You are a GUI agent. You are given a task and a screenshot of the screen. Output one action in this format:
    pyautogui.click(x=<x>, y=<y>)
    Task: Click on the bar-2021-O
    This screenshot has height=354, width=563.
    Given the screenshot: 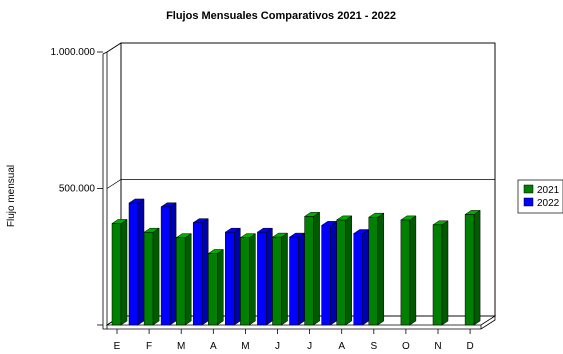 What is the action you would take?
    pyautogui.click(x=408, y=270)
    